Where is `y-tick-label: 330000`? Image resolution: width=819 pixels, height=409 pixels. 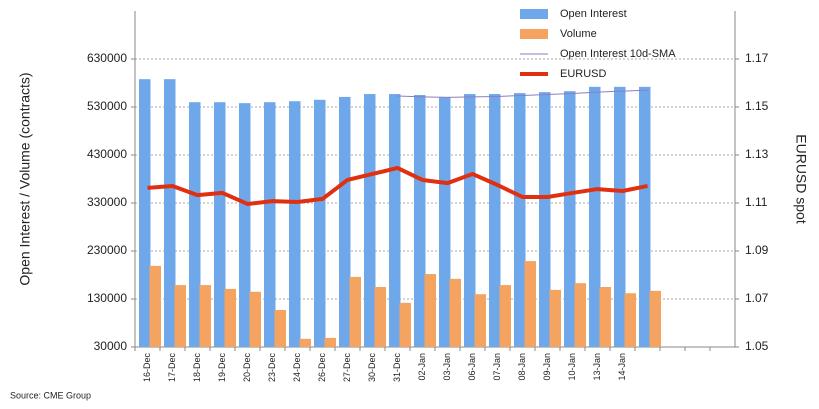 y-tick-label: 330000 is located at coordinates (107, 202).